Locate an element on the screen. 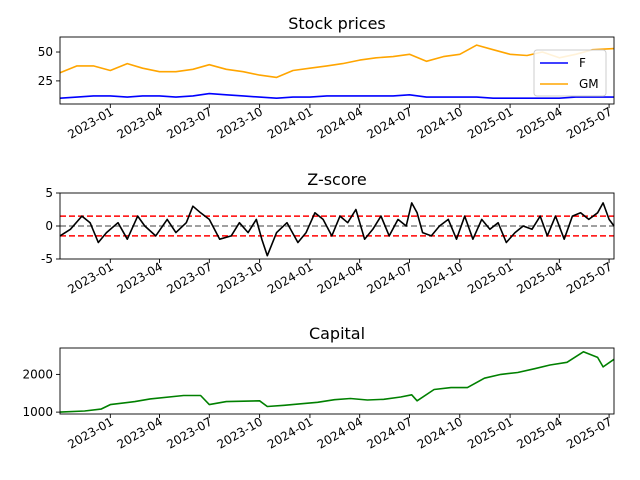 The image size is (640, 480). capital-y-tick-label: 1000 is located at coordinates (37, 412).